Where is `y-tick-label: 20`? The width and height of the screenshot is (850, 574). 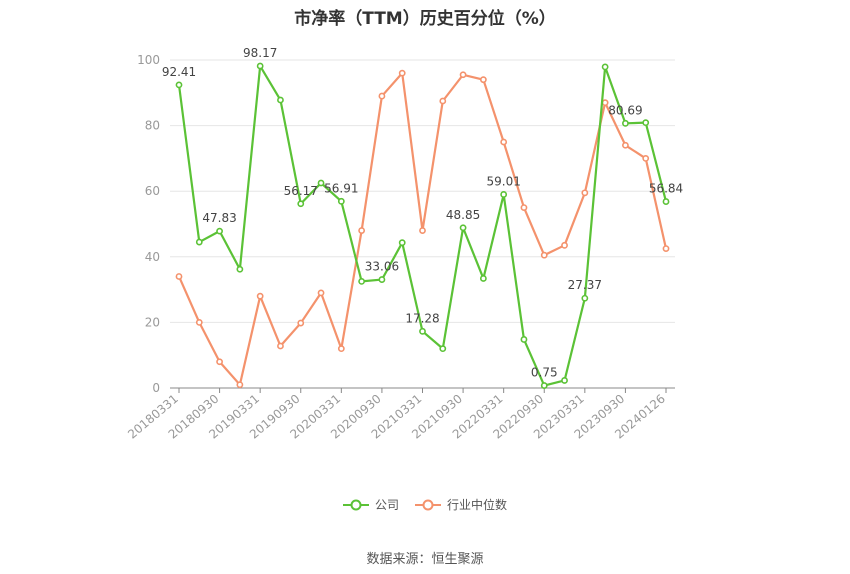 y-tick-label: 20 is located at coordinates (152, 322).